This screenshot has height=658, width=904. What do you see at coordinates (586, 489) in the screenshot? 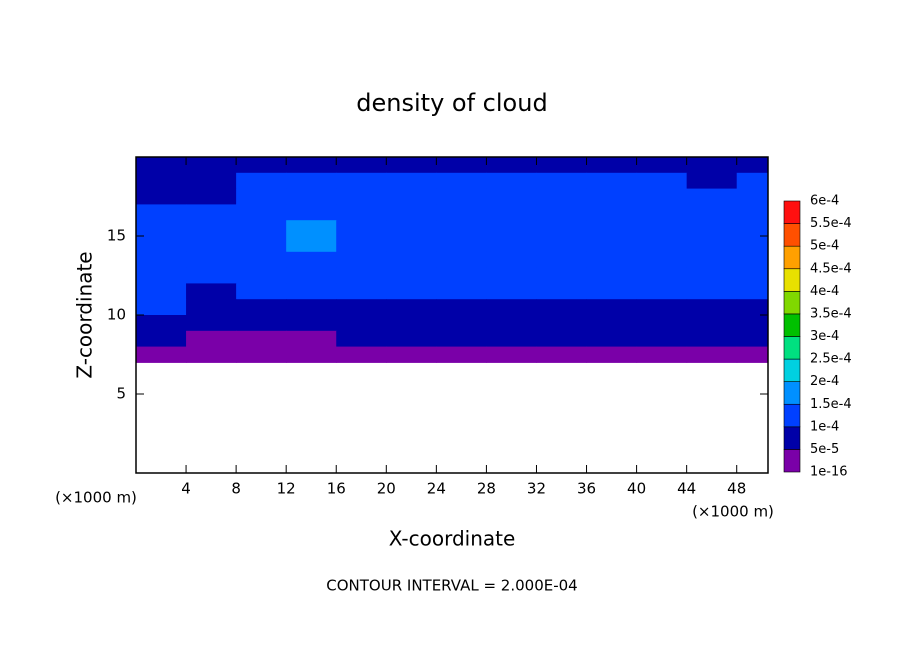
I see `x-tick-label: 36` at bounding box center [586, 489].